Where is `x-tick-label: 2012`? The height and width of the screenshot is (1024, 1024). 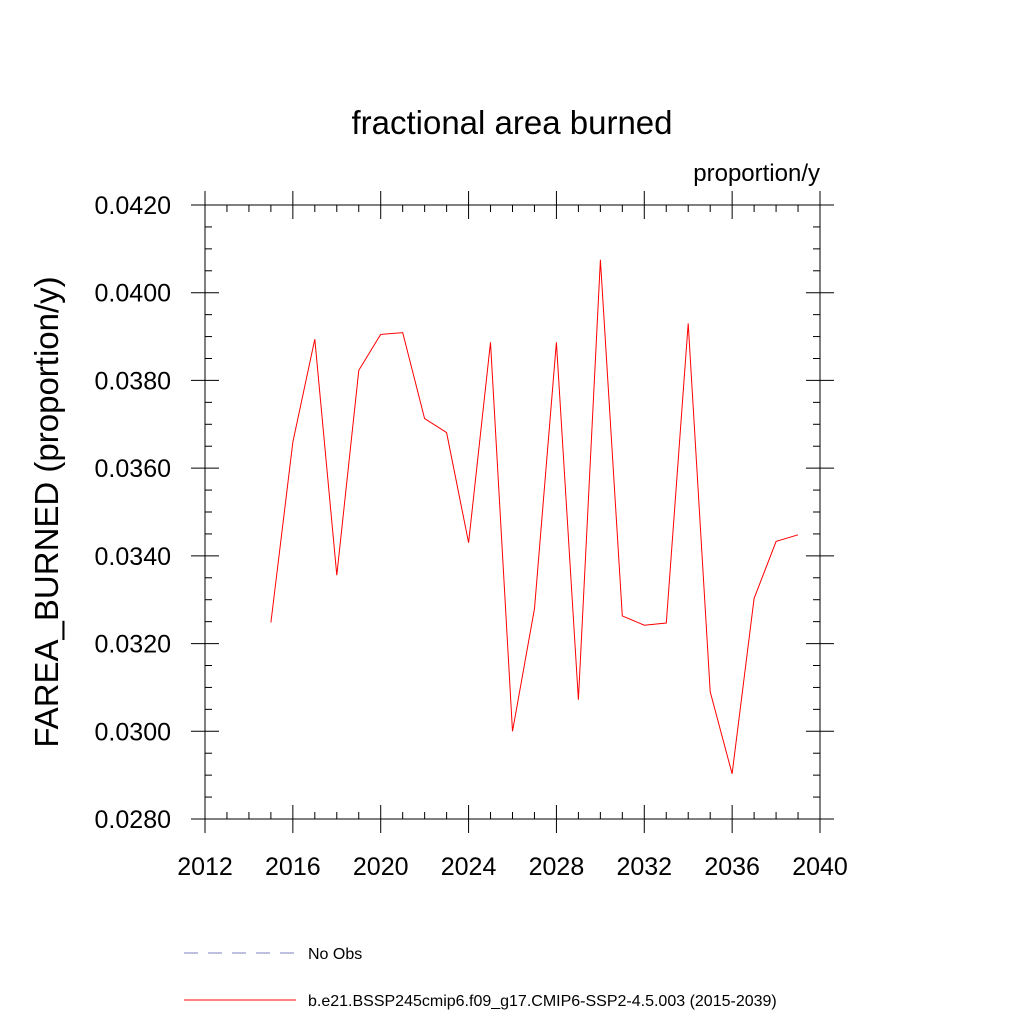 x-tick-label: 2012 is located at coordinates (205, 867).